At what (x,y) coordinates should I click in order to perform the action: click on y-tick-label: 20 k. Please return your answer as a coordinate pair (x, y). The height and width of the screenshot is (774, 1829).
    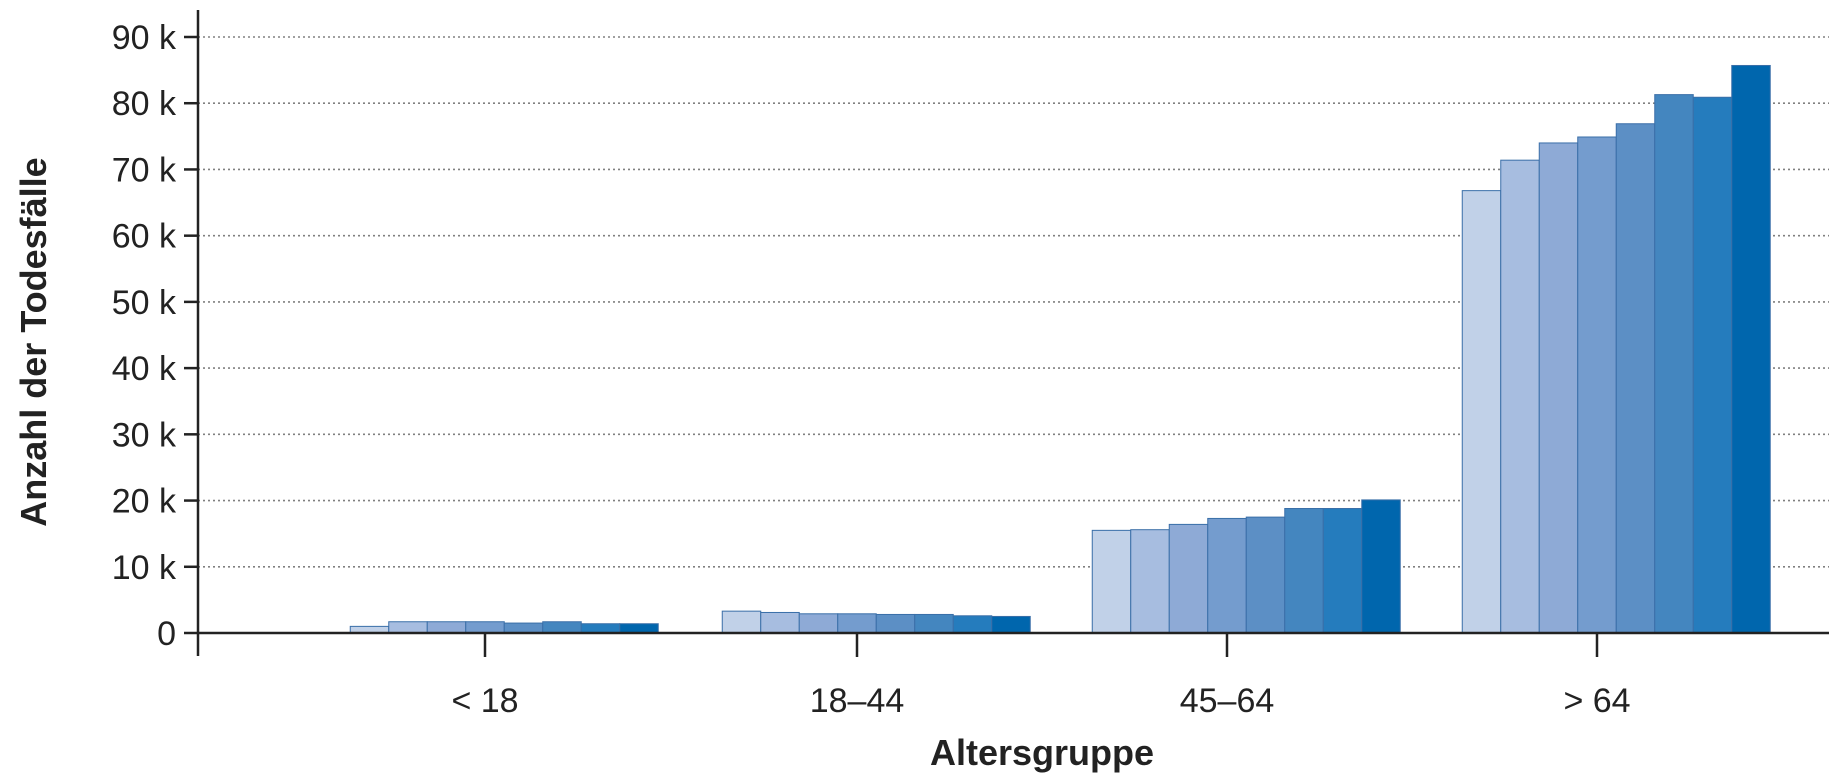
    Looking at the image, I should click on (144, 502).